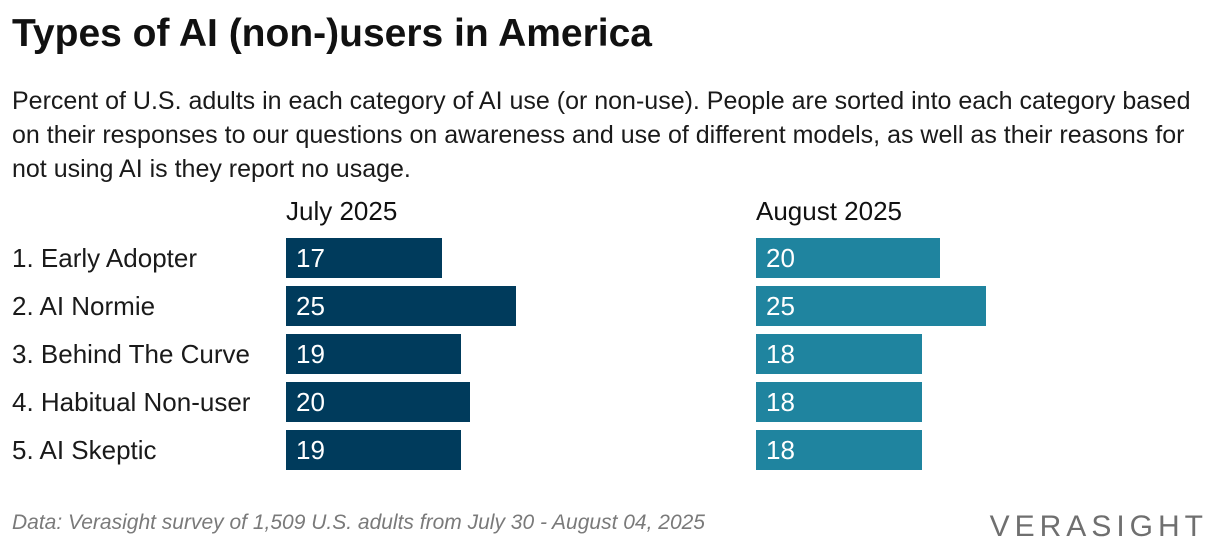 Image resolution: width=1220 pixels, height=560 pixels. I want to click on category-label: 5. AI Skeptic, so click(84, 450).